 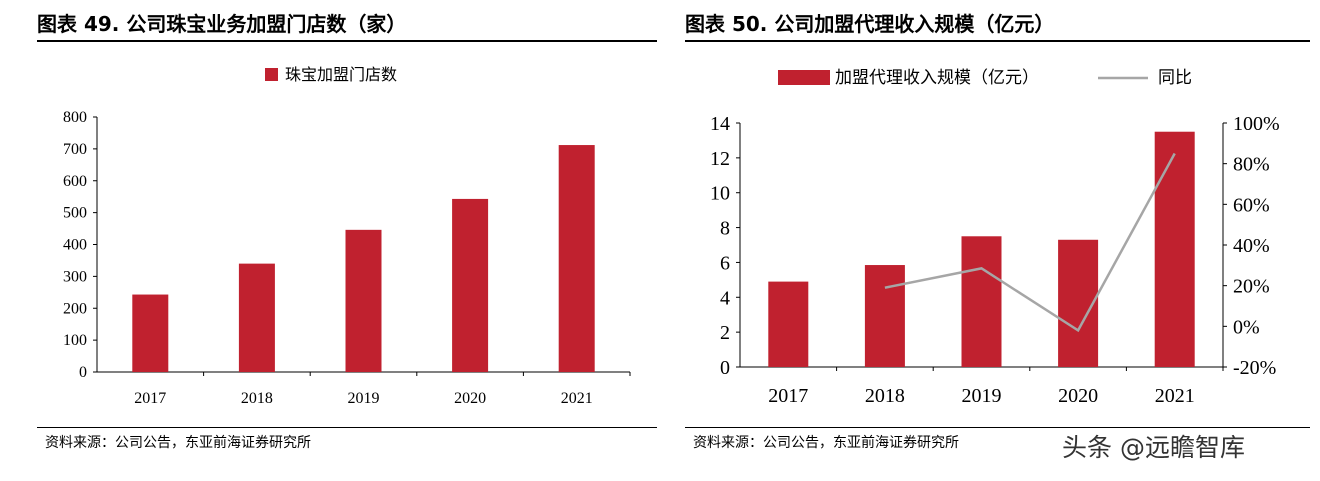 I want to click on legend-swatch, so click(x=271, y=74).